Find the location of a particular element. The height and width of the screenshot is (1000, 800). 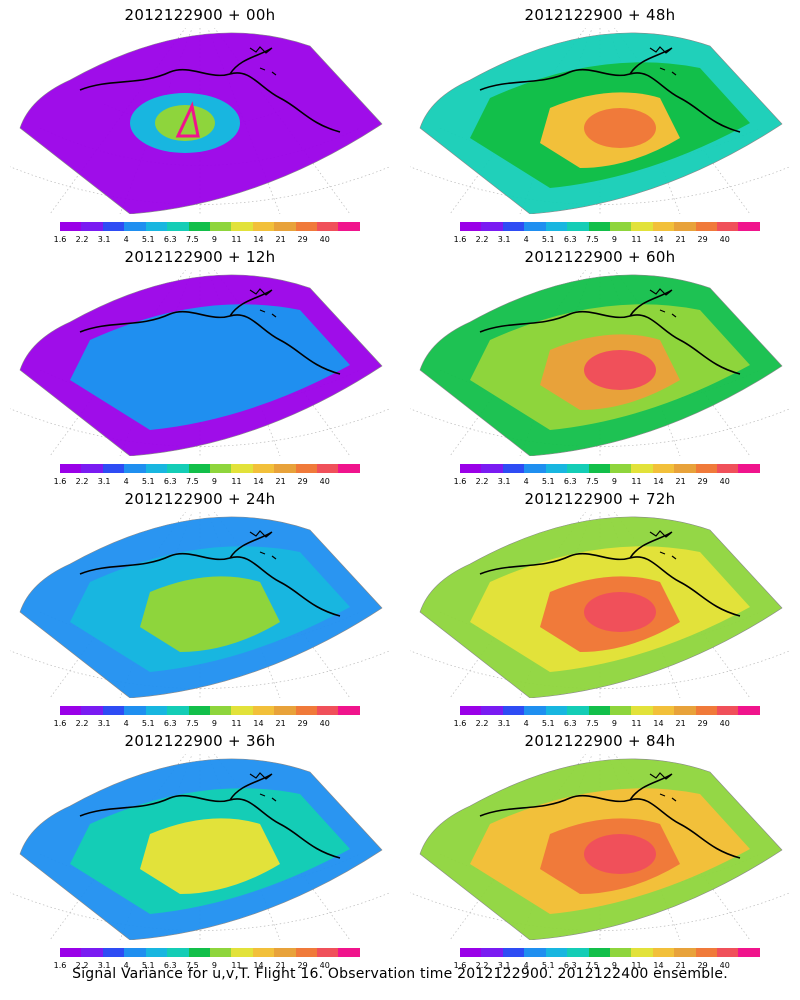

variance-contour is located at coordinates (210, 614).